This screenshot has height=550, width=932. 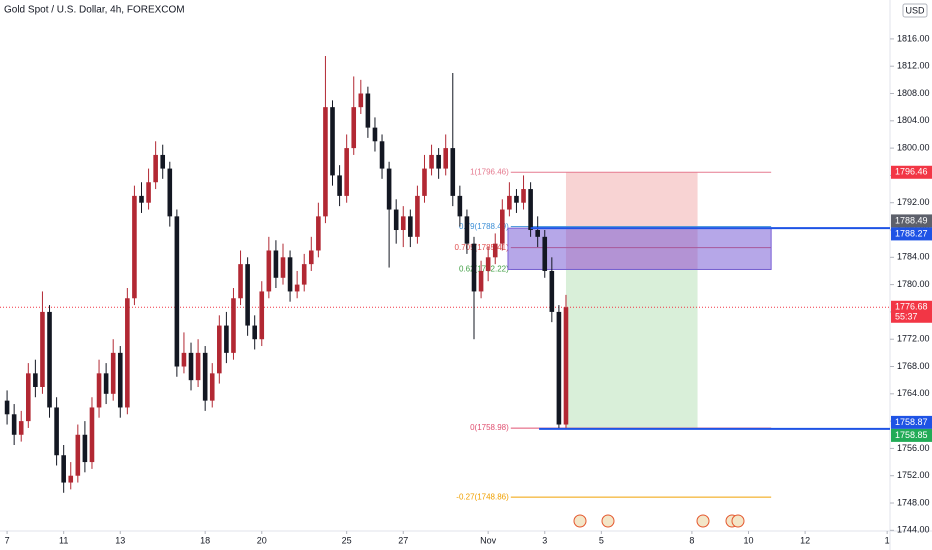 What do you see at coordinates (631, 349) in the screenshot?
I see `position-stop` at bounding box center [631, 349].